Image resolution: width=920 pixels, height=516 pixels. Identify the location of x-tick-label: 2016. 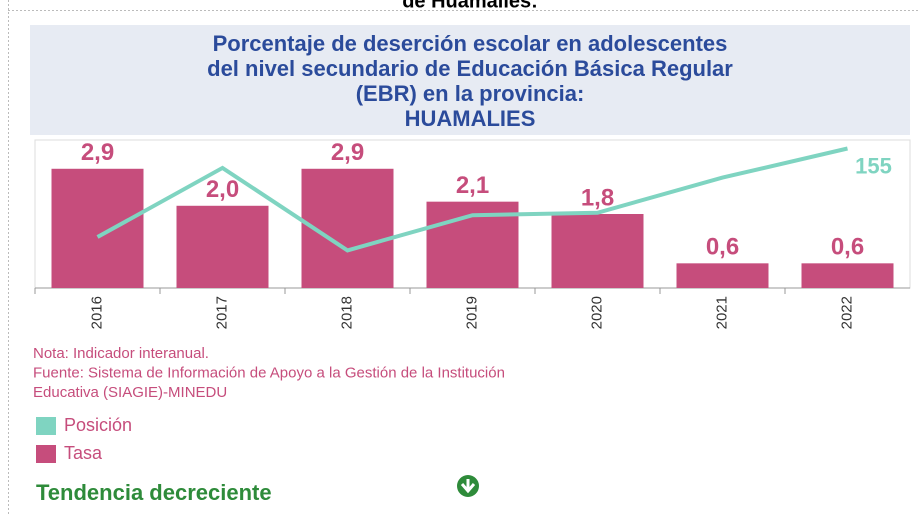
(96, 312).